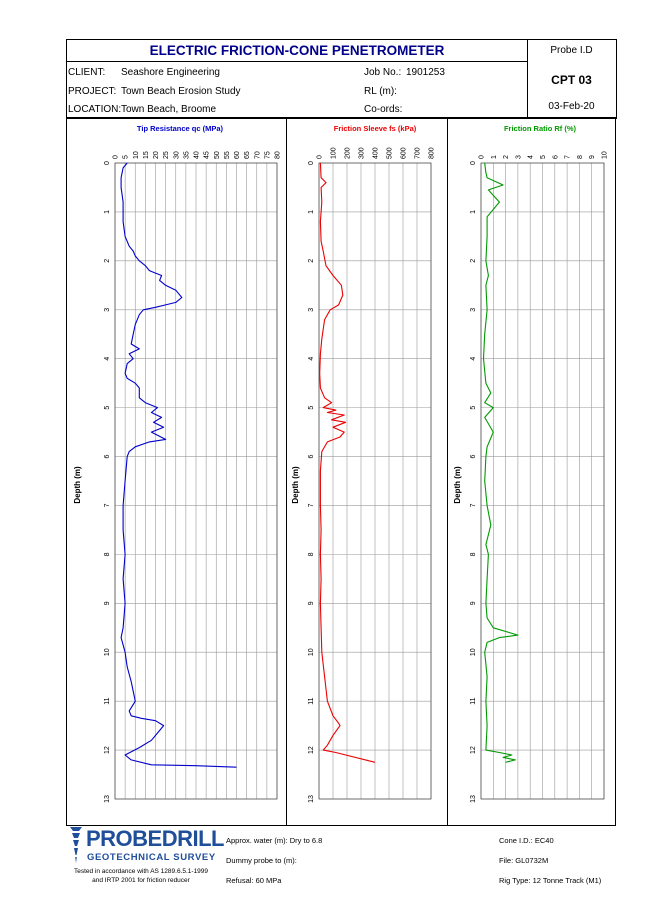 The width and height of the screenshot is (653, 924). I want to click on ratio-y-tick-label: 1, so click(473, 212).